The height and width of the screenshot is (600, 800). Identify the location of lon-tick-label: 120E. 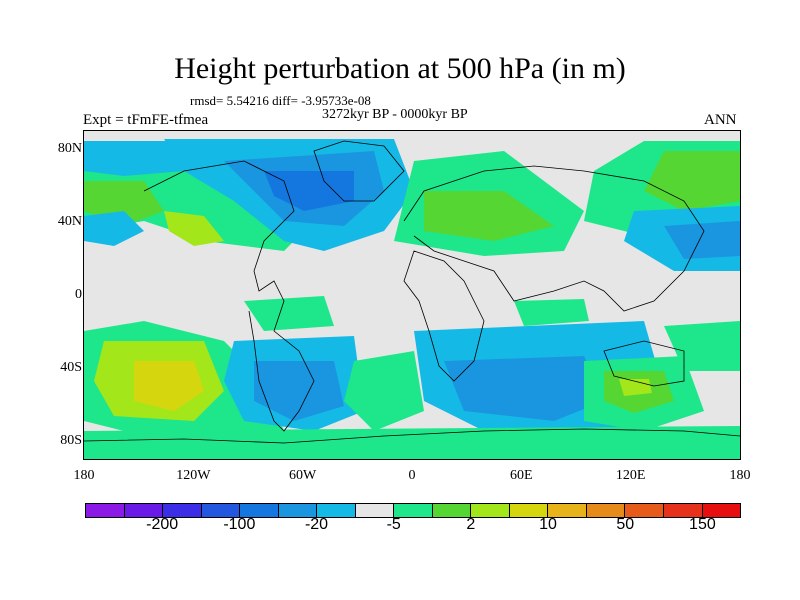
(630, 475).